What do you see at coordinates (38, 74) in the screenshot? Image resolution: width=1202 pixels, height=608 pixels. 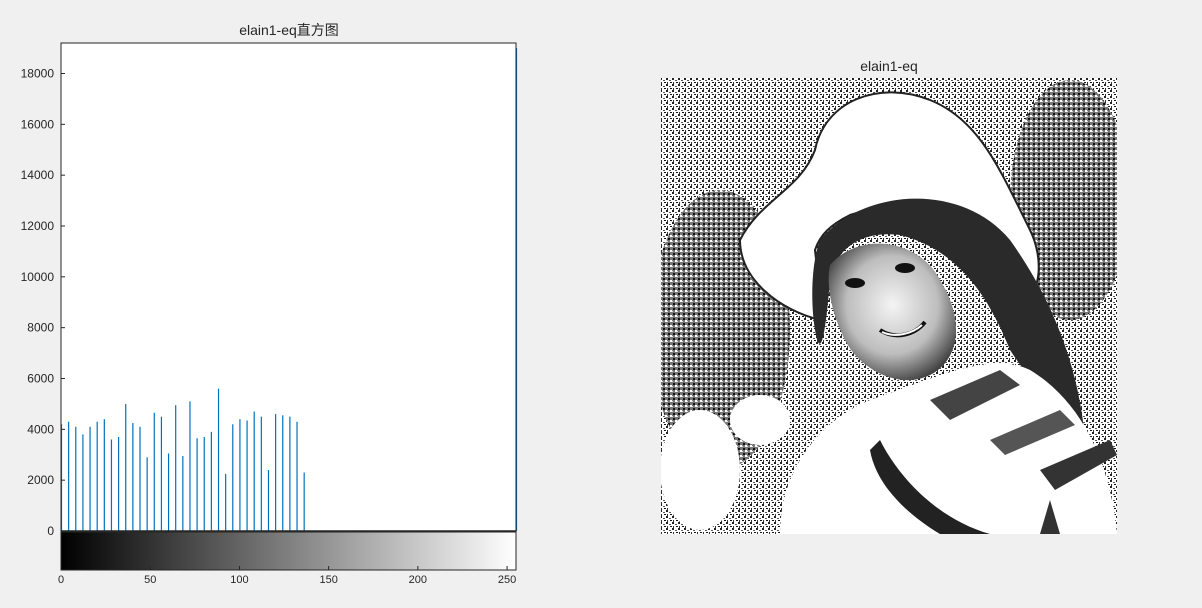 I see `y-tick-label: 18000` at bounding box center [38, 74].